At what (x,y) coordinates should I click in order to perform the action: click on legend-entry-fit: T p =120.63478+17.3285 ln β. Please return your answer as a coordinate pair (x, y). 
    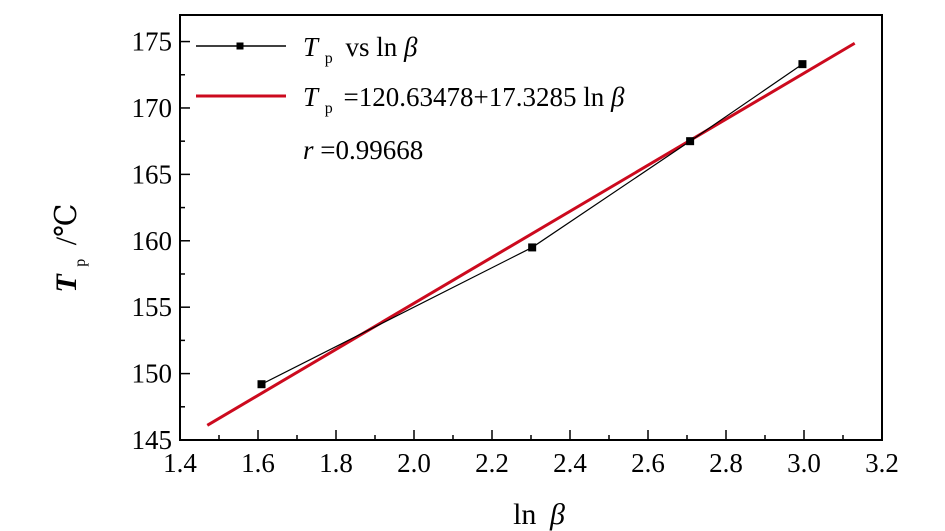
    Looking at the image, I should click on (410, 100).